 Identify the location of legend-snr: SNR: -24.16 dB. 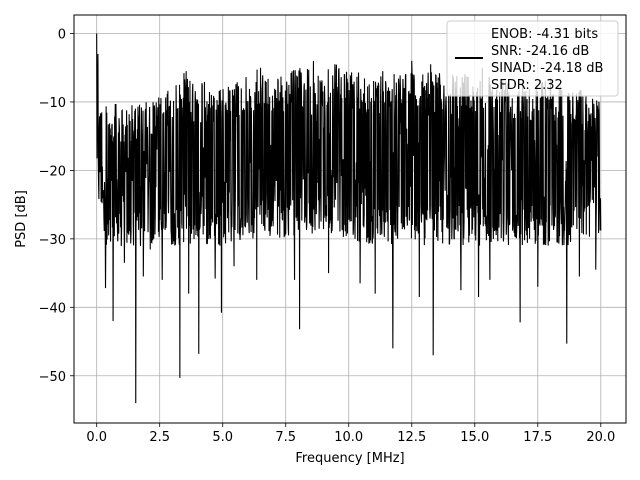
(540, 51).